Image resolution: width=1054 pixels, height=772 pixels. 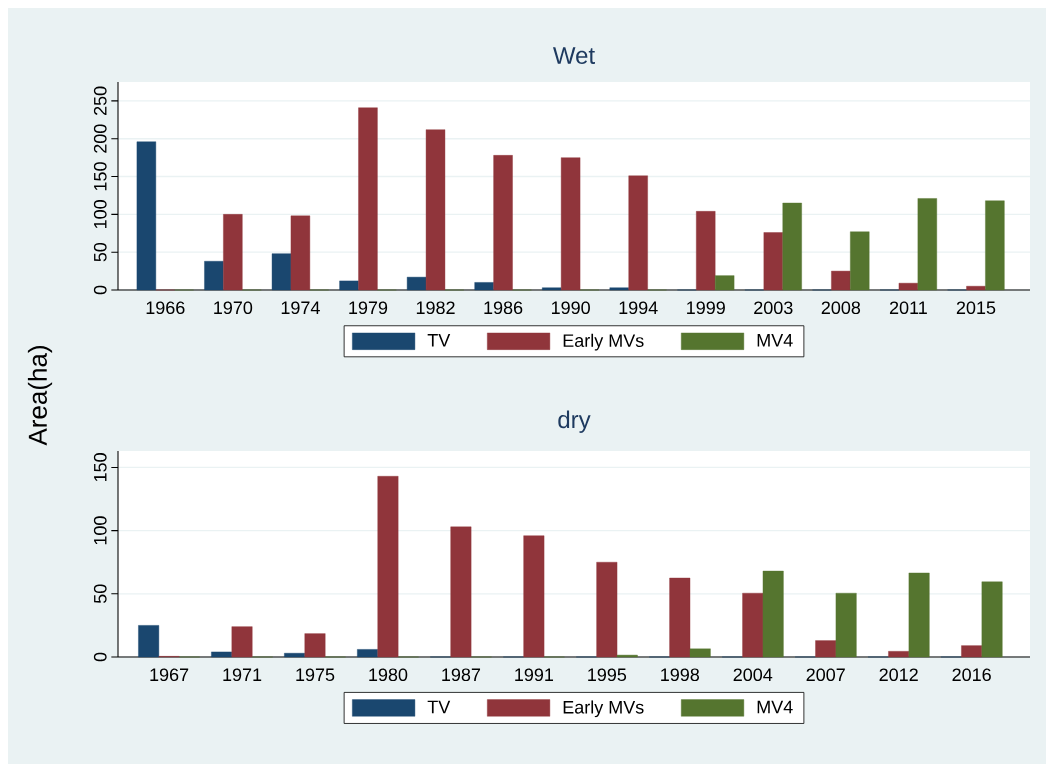 I want to click on x-tick-label: 1967, so click(x=169, y=675).